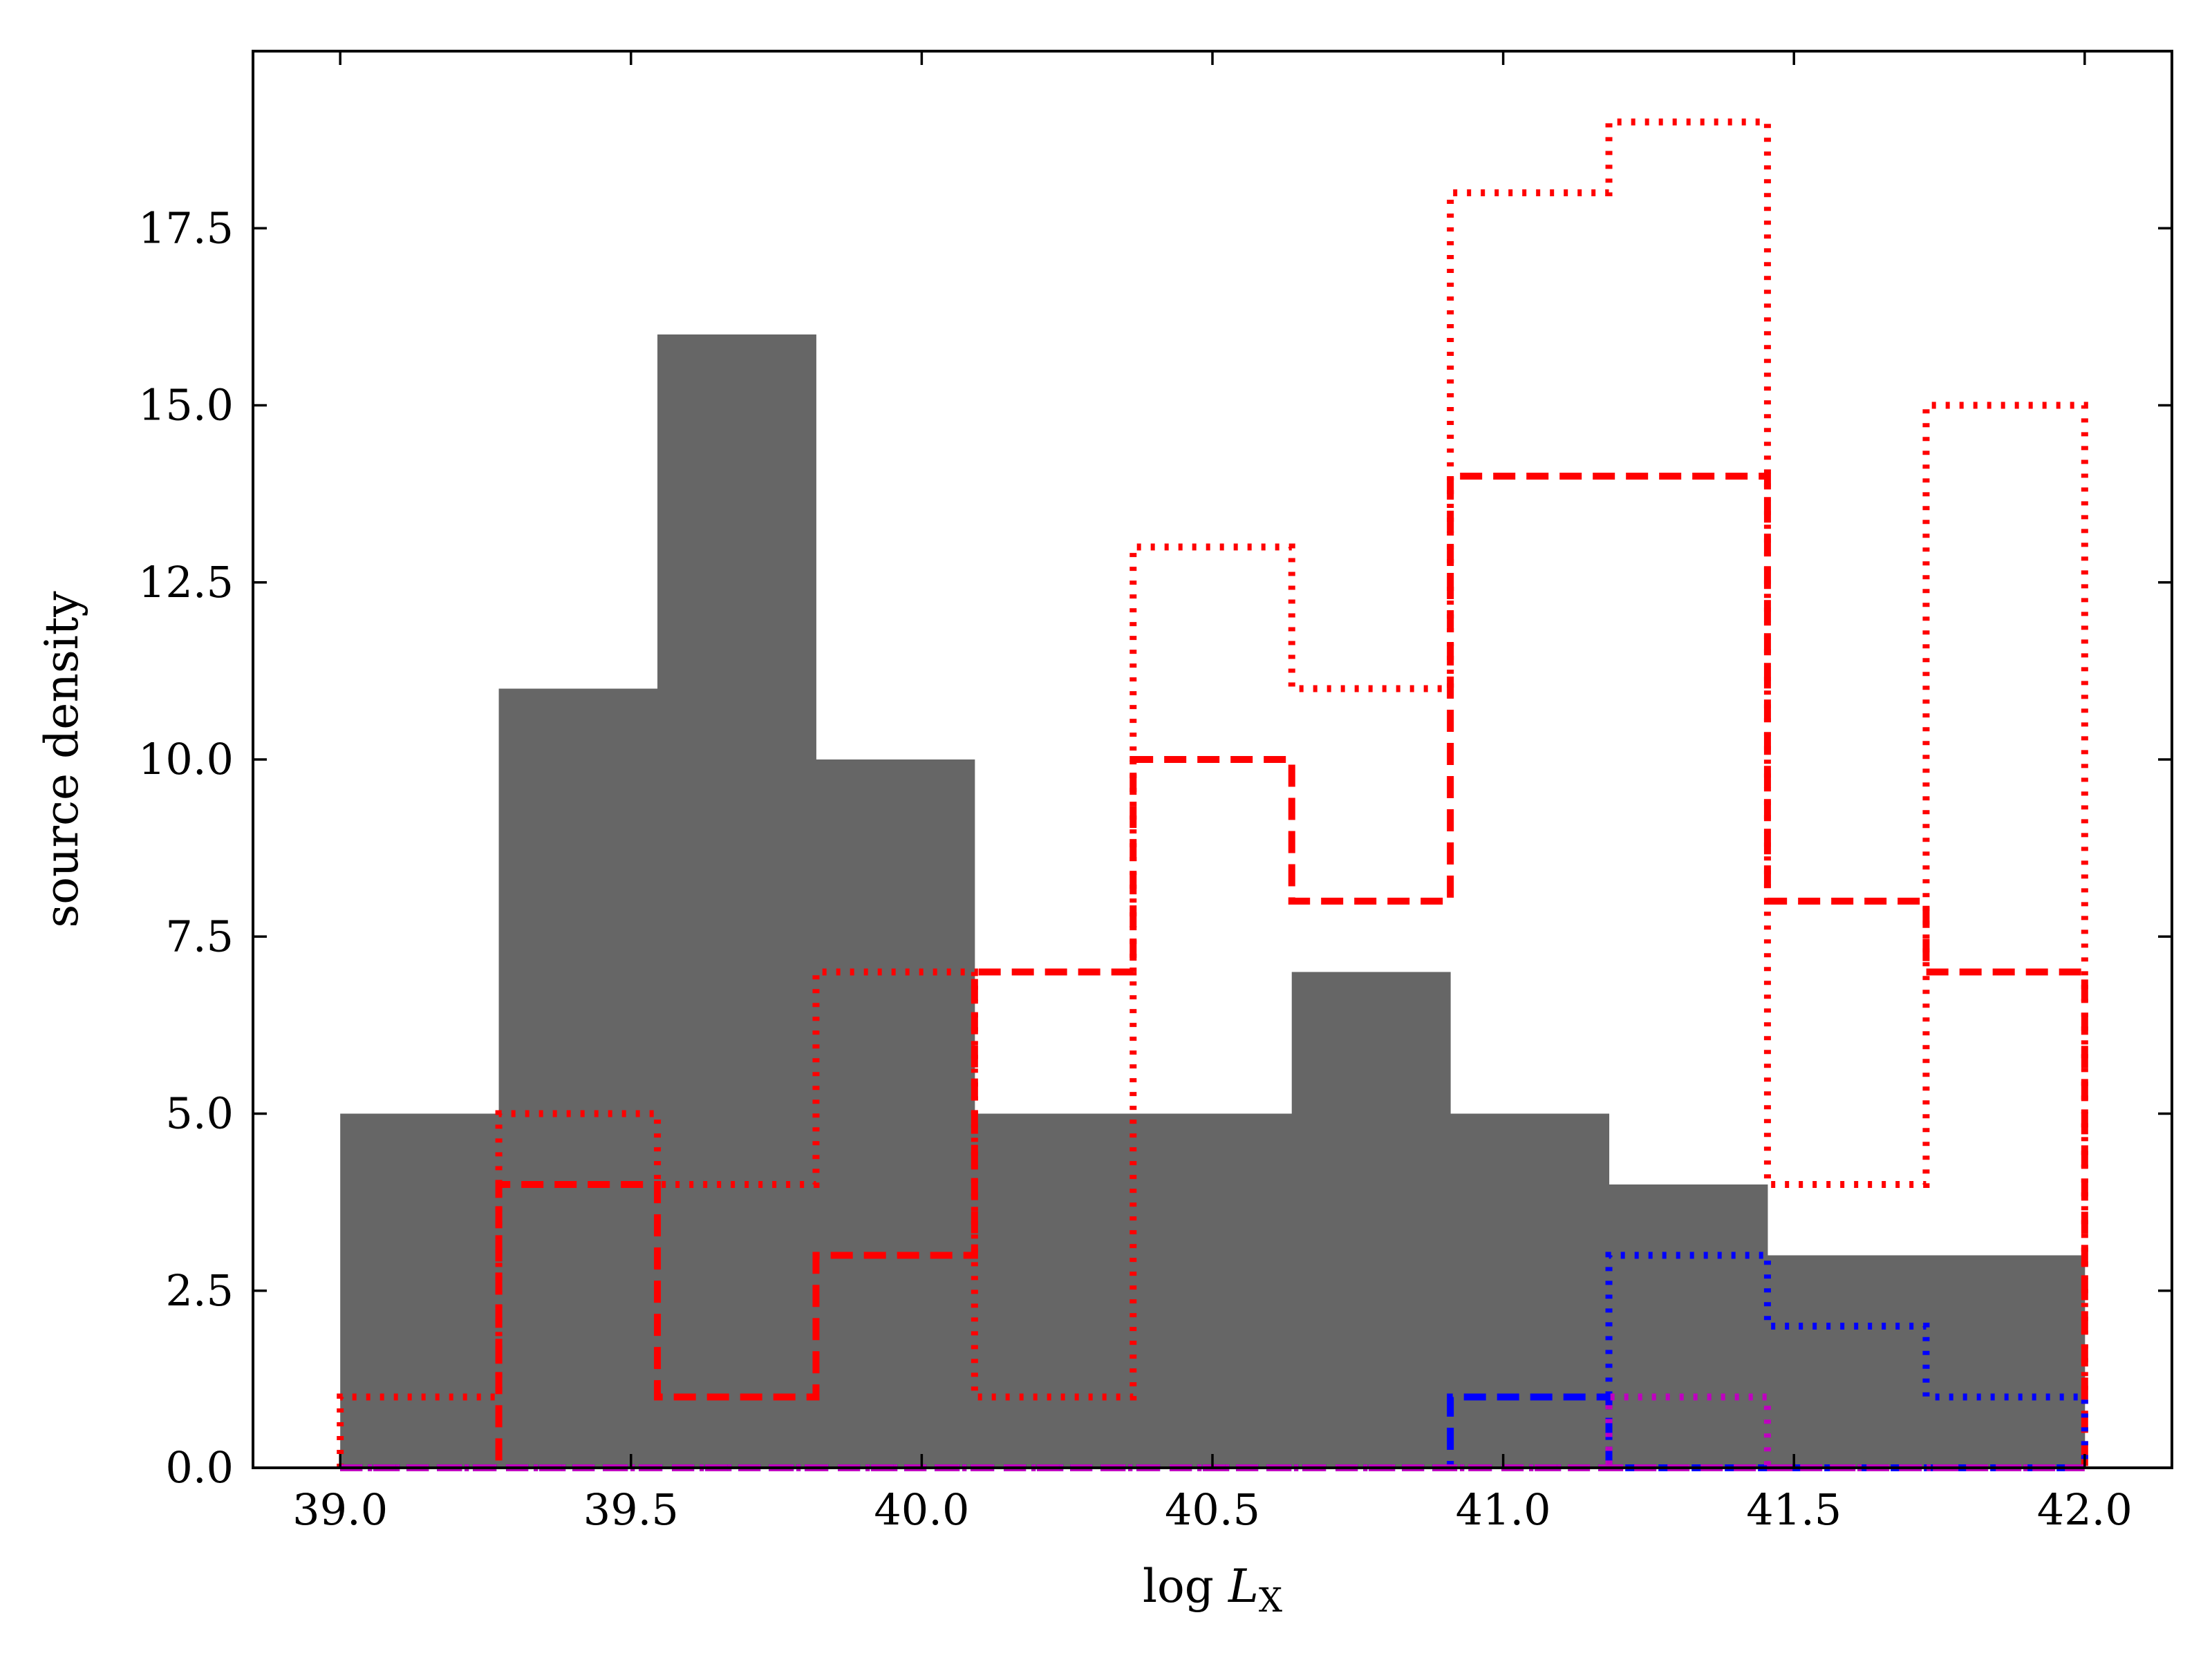 The height and width of the screenshot is (1662, 2212). I want to click on x-tick-labels: 39.0 39.5 40.0 40.5 41.0 41.5 42.0, so click(1213, 1510).